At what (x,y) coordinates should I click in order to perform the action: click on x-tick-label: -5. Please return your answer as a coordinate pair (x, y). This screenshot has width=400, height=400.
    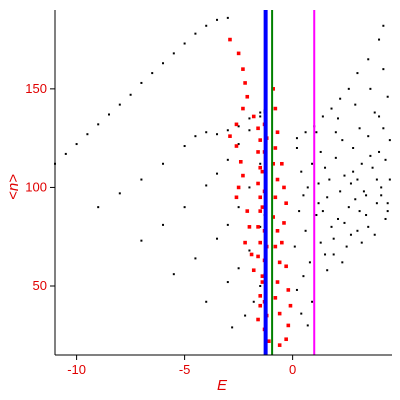
    Looking at the image, I should click on (185, 369).